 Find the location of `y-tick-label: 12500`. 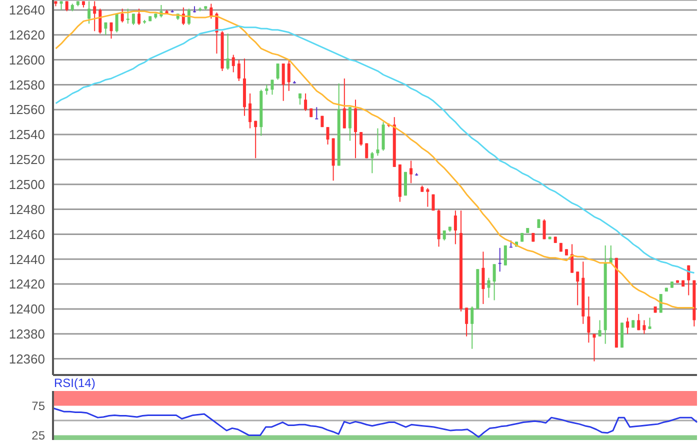

y-tick-label: 12500 is located at coordinates (26, 184).